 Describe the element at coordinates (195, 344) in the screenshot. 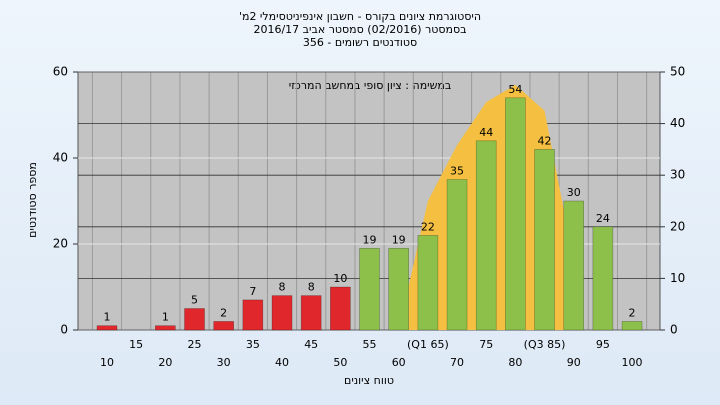

I see `x-tick-label: 25` at that location.